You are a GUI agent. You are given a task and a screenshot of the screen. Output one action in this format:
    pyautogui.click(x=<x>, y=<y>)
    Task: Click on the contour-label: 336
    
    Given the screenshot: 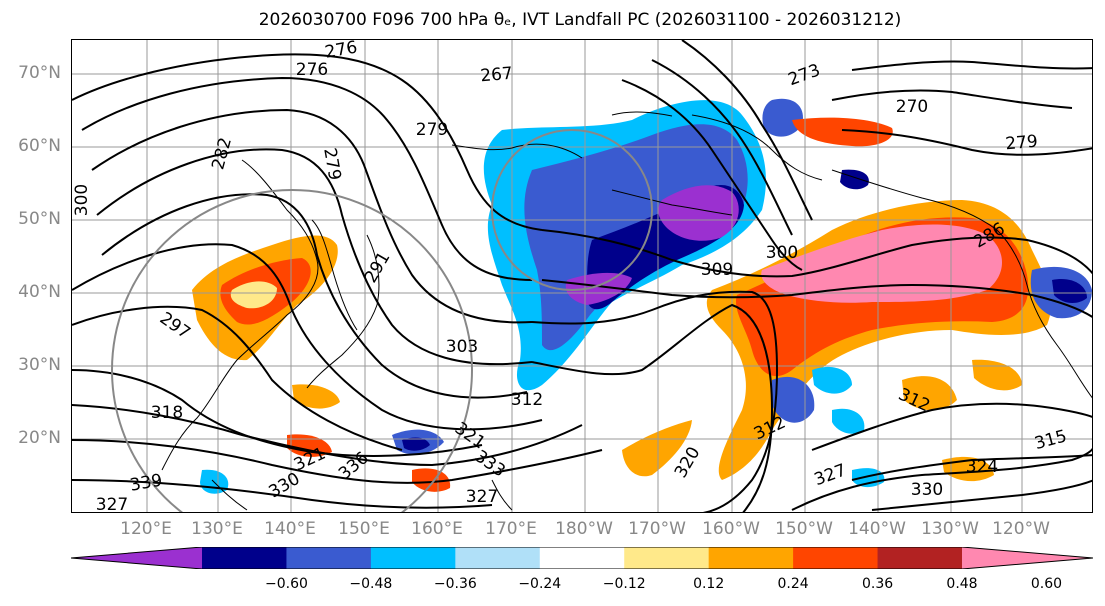 What is the action you would take?
    pyautogui.click(x=354, y=466)
    